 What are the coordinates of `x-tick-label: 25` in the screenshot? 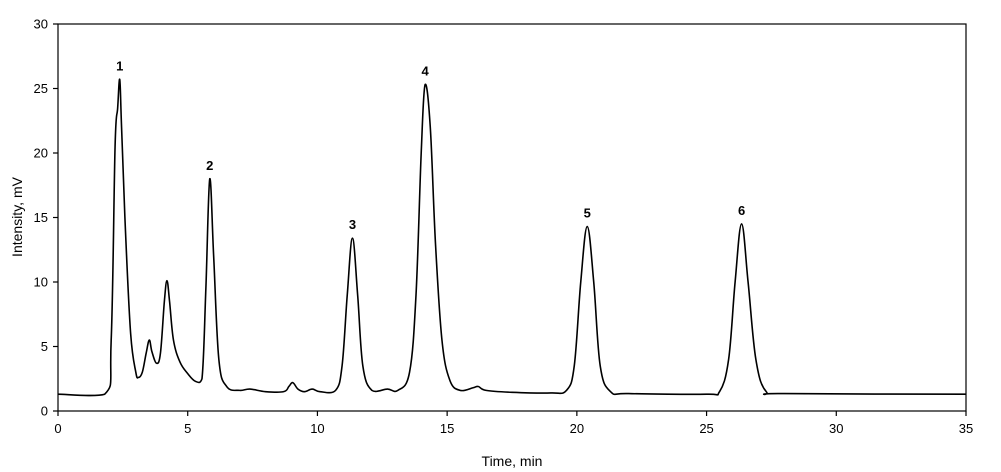 It's located at (706, 428).